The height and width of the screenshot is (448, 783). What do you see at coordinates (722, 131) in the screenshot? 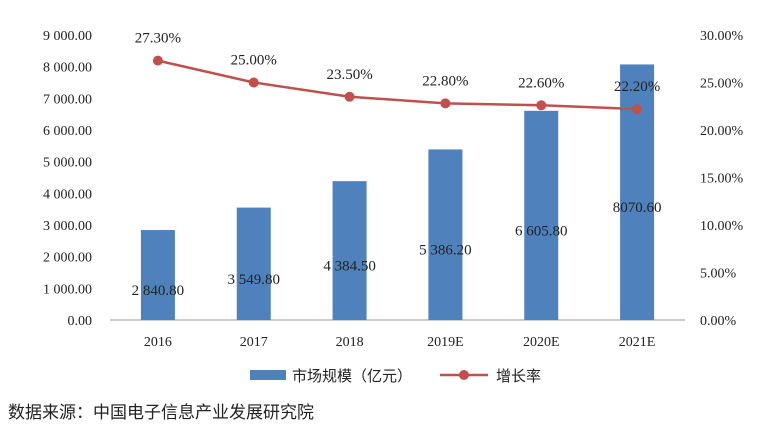
I see `y-right-tick-label: 20.00%` at bounding box center [722, 131].